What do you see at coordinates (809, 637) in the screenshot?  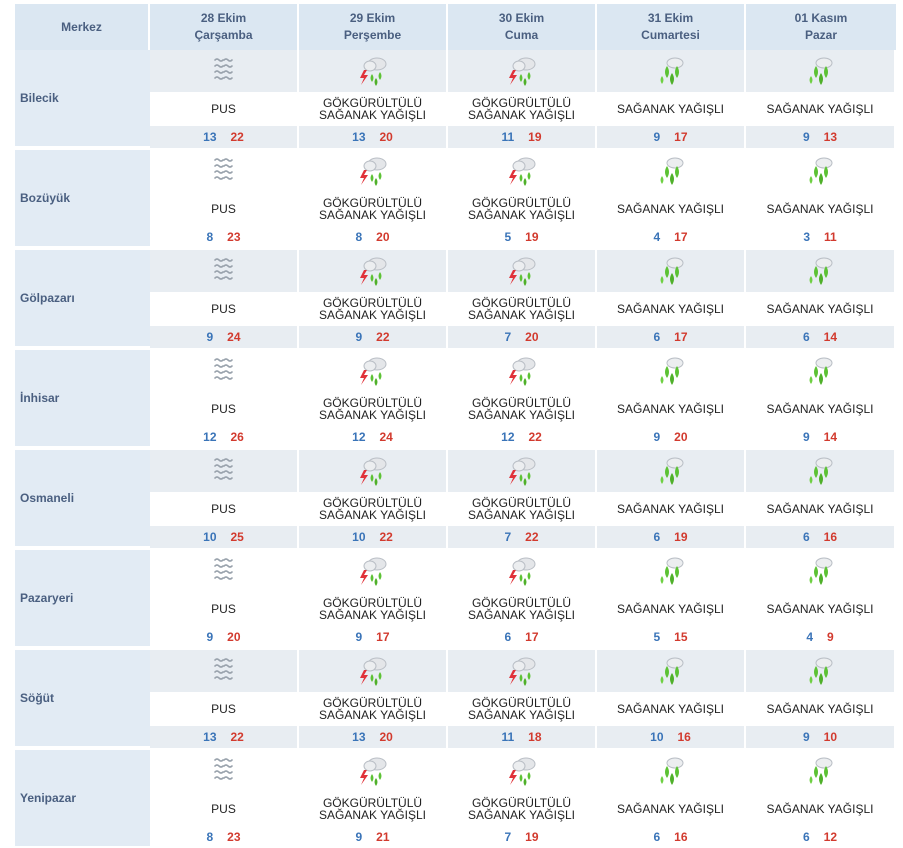 I see `temp-low: 4` at bounding box center [809, 637].